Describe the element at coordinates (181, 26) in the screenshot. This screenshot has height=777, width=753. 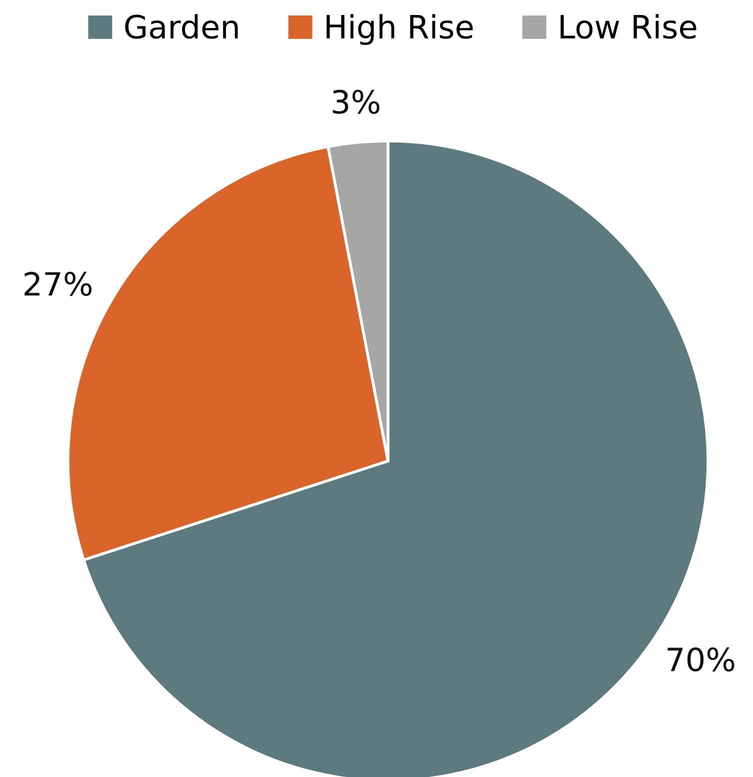
I see `legend-label: Garden` at that location.